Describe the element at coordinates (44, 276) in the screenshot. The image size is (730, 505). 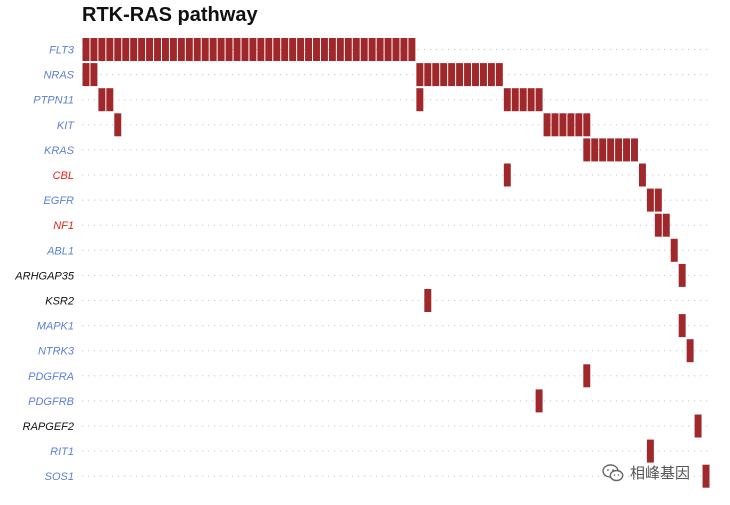
I see `gene-label-arhgap35: ARHGAP35` at that location.